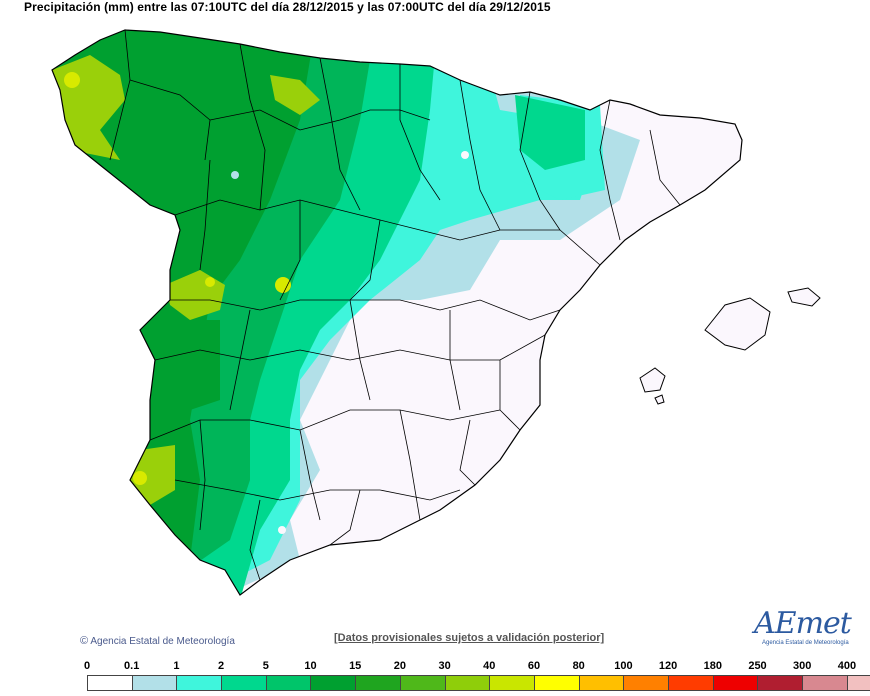 The width and height of the screenshot is (870, 696). I want to click on legend-tick-label: 0, so click(87, 666).